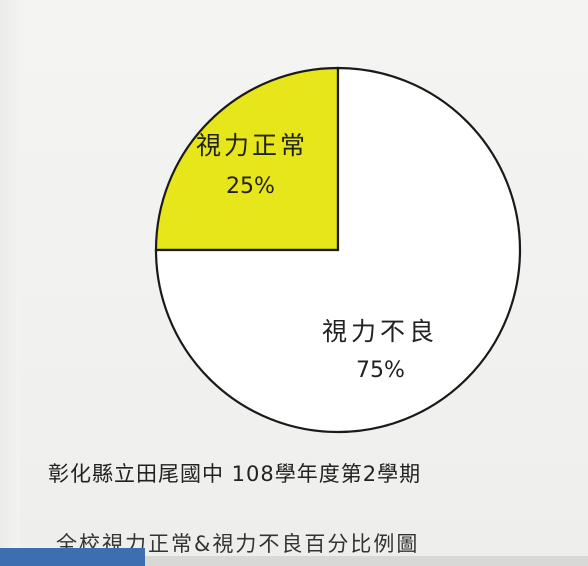 This screenshot has width=588, height=566. I want to click on slice-label-normal: 視力正常, so click(252, 145).